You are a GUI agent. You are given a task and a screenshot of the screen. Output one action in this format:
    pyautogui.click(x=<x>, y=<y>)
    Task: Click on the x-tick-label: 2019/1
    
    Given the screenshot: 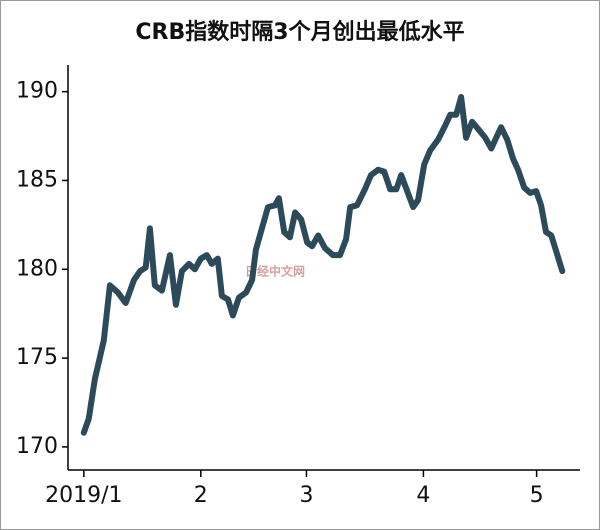 What is the action you would take?
    pyautogui.click(x=83, y=495)
    